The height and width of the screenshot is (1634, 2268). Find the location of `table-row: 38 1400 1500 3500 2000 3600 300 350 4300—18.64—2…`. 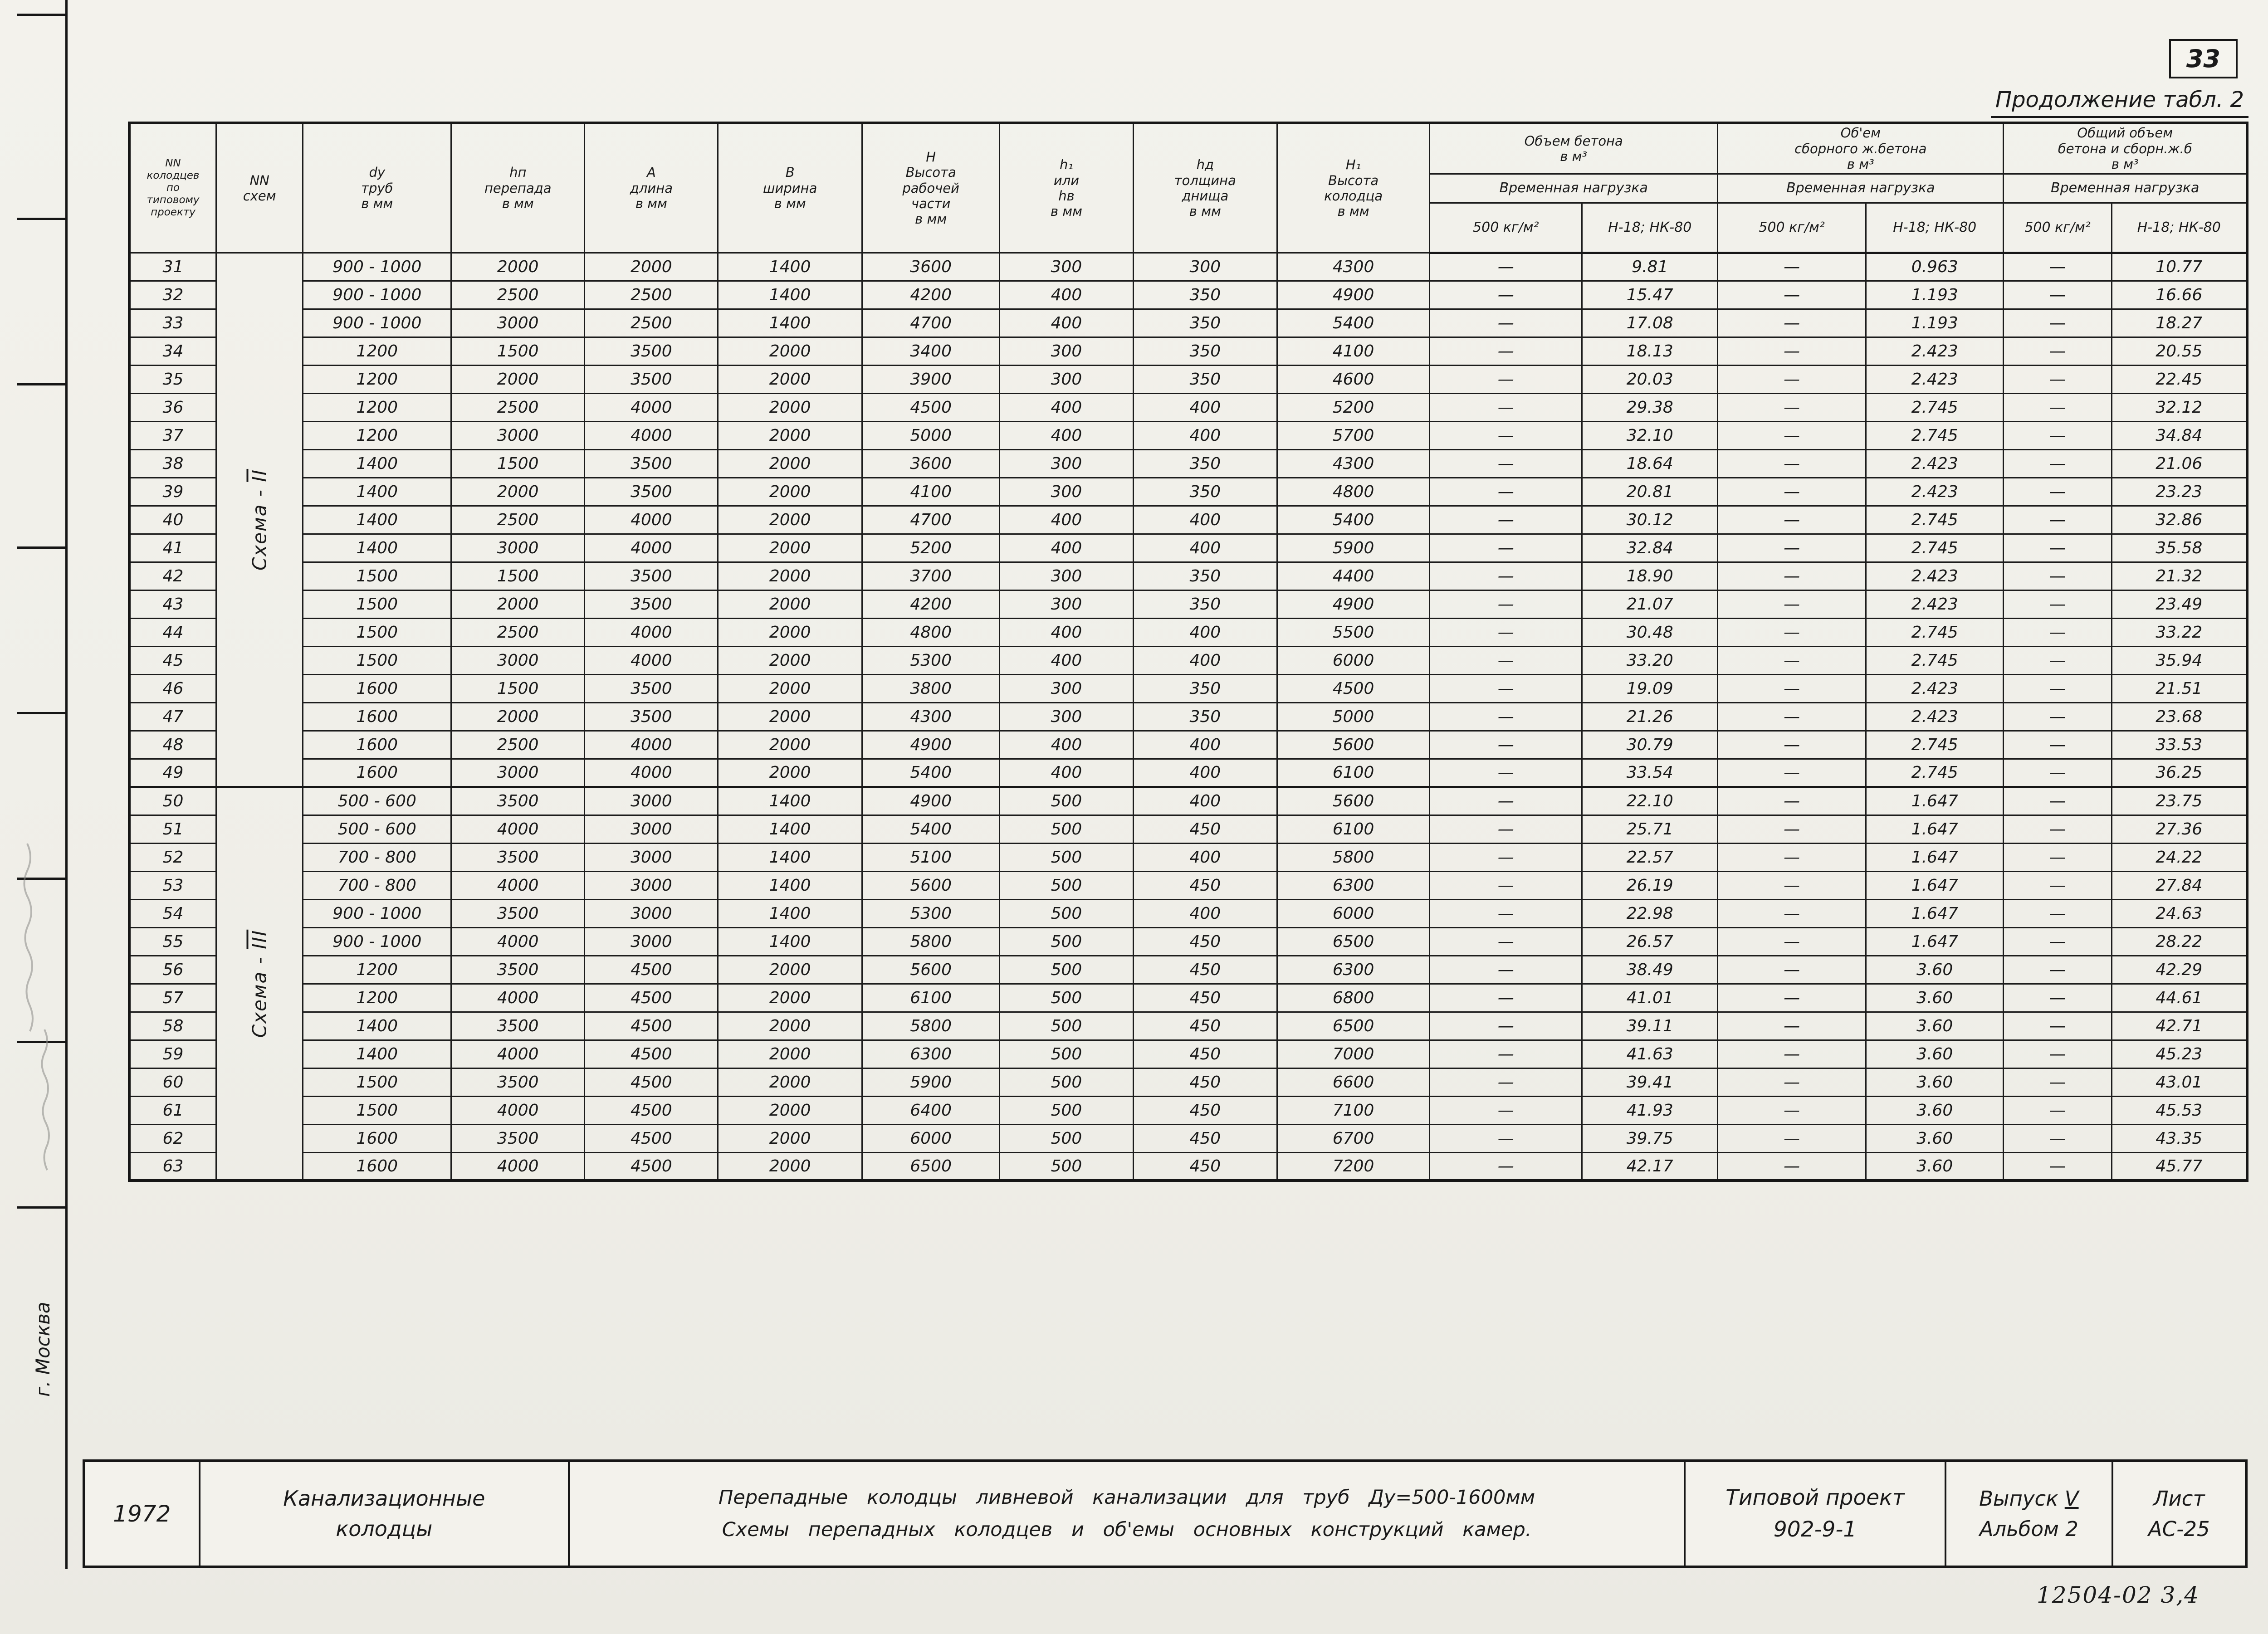

table-row: 38 1400 1500 3500 2000 3600 300 350 4300—18.64—2… is located at coordinates (1188, 463).